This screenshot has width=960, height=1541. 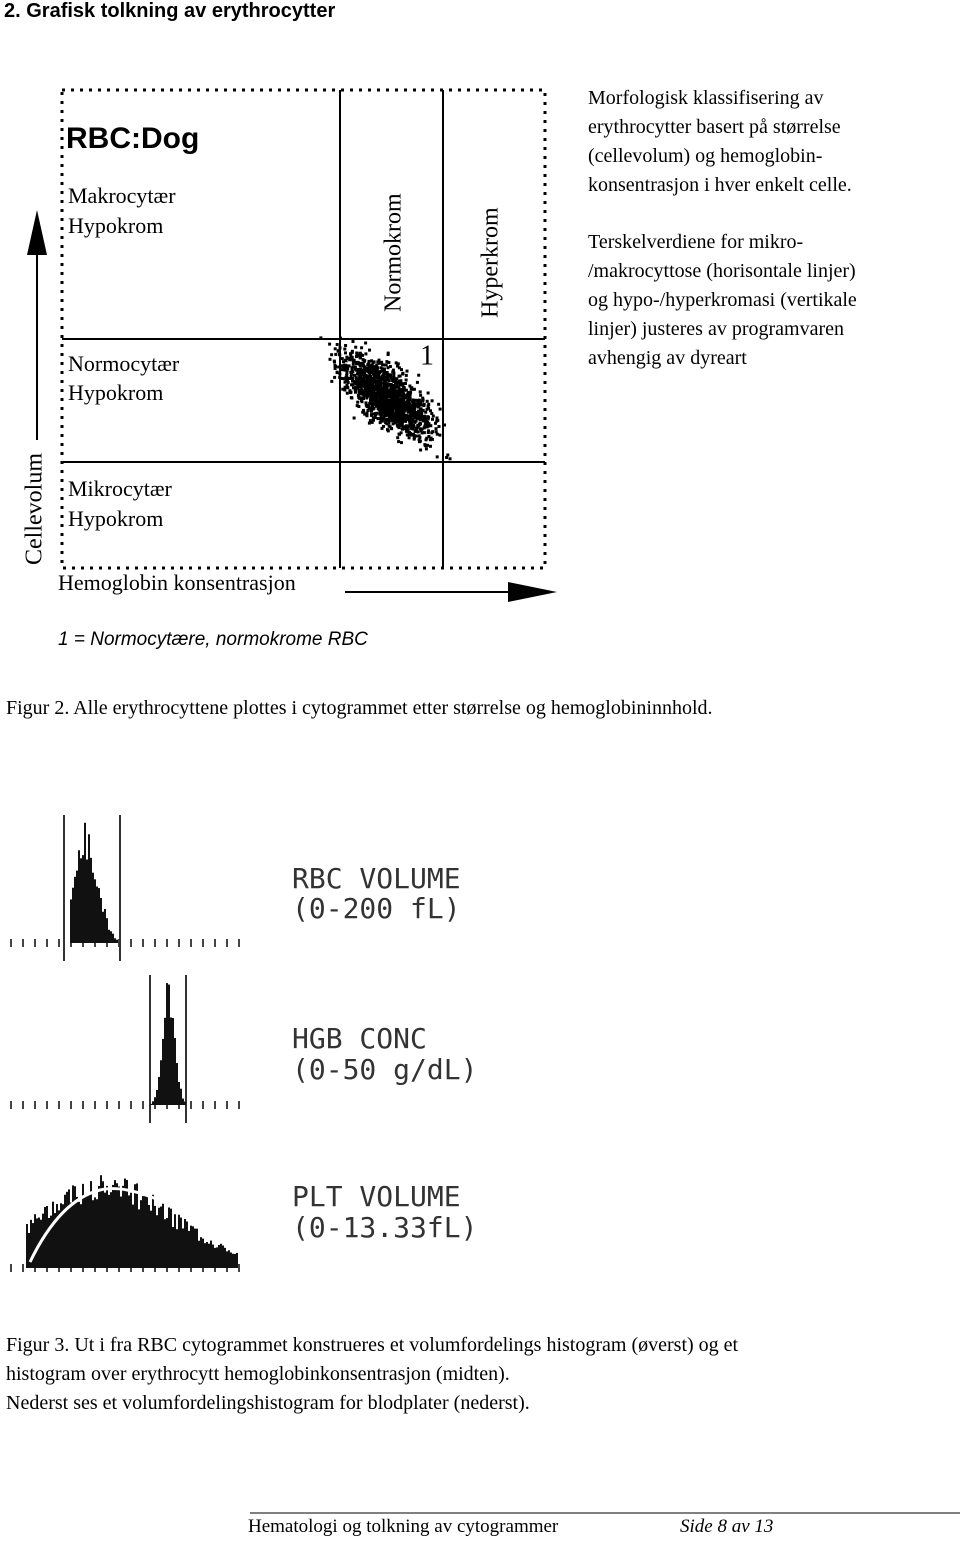 What do you see at coordinates (720, 185) in the screenshot?
I see `line: konsentrasjon i hver enkelt celle.` at bounding box center [720, 185].